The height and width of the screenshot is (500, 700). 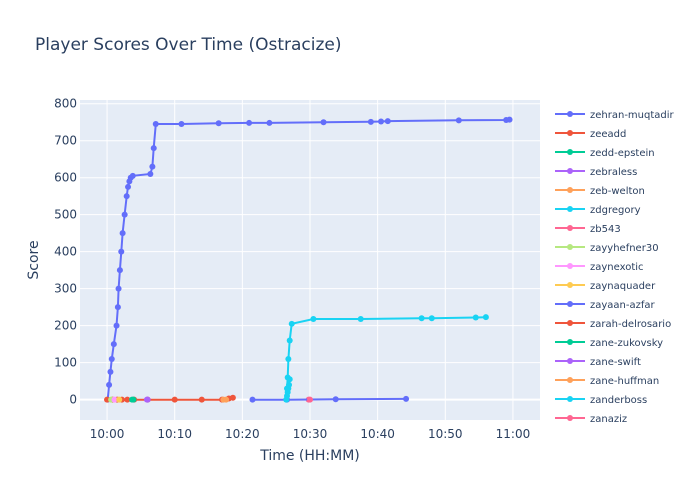 I want to click on legend-item: zarah-delrosario, so click(x=613, y=324).